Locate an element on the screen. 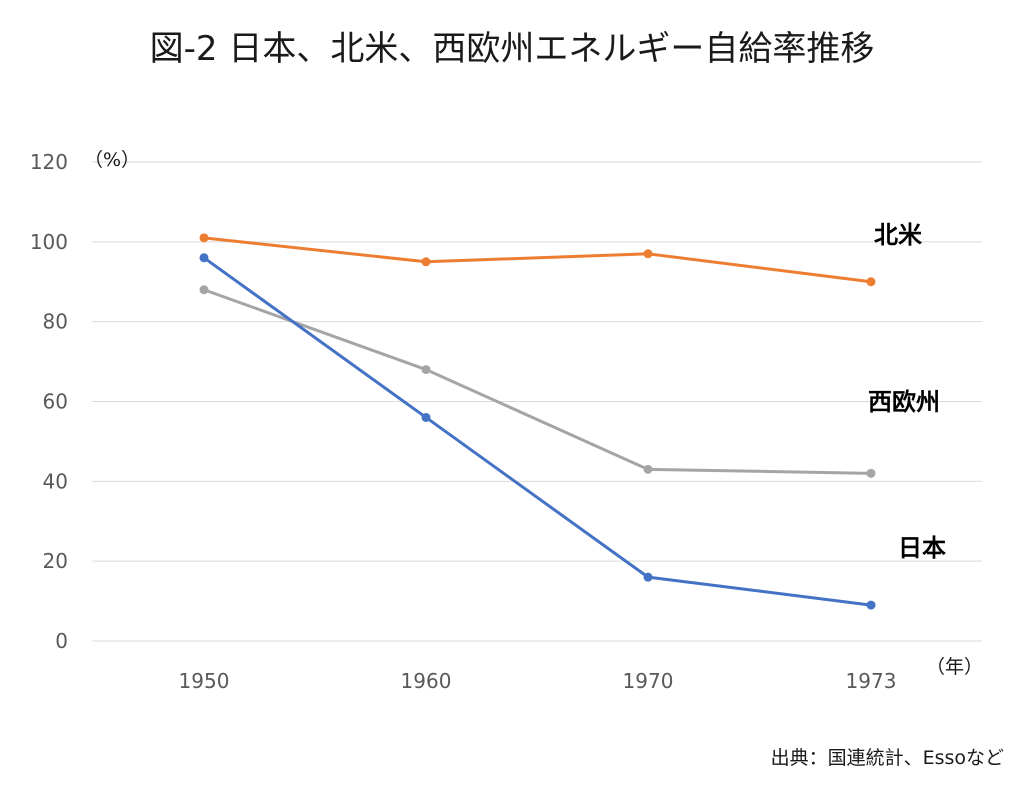 The image size is (1024, 788). y-axis-ticks: 0 20 40 60 80 100 120 is located at coordinates (49, 401).